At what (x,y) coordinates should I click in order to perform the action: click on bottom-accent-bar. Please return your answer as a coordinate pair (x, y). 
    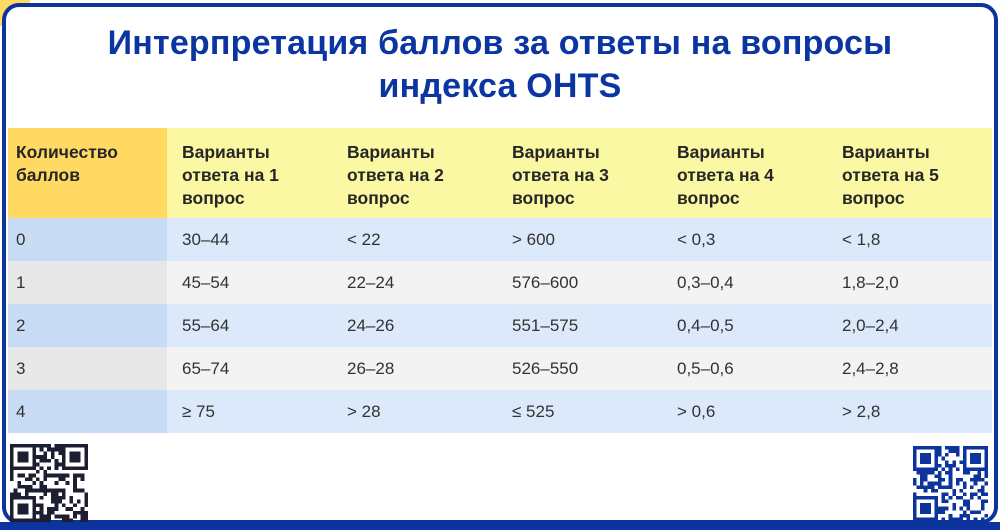
    Looking at the image, I should click on (500, 526).